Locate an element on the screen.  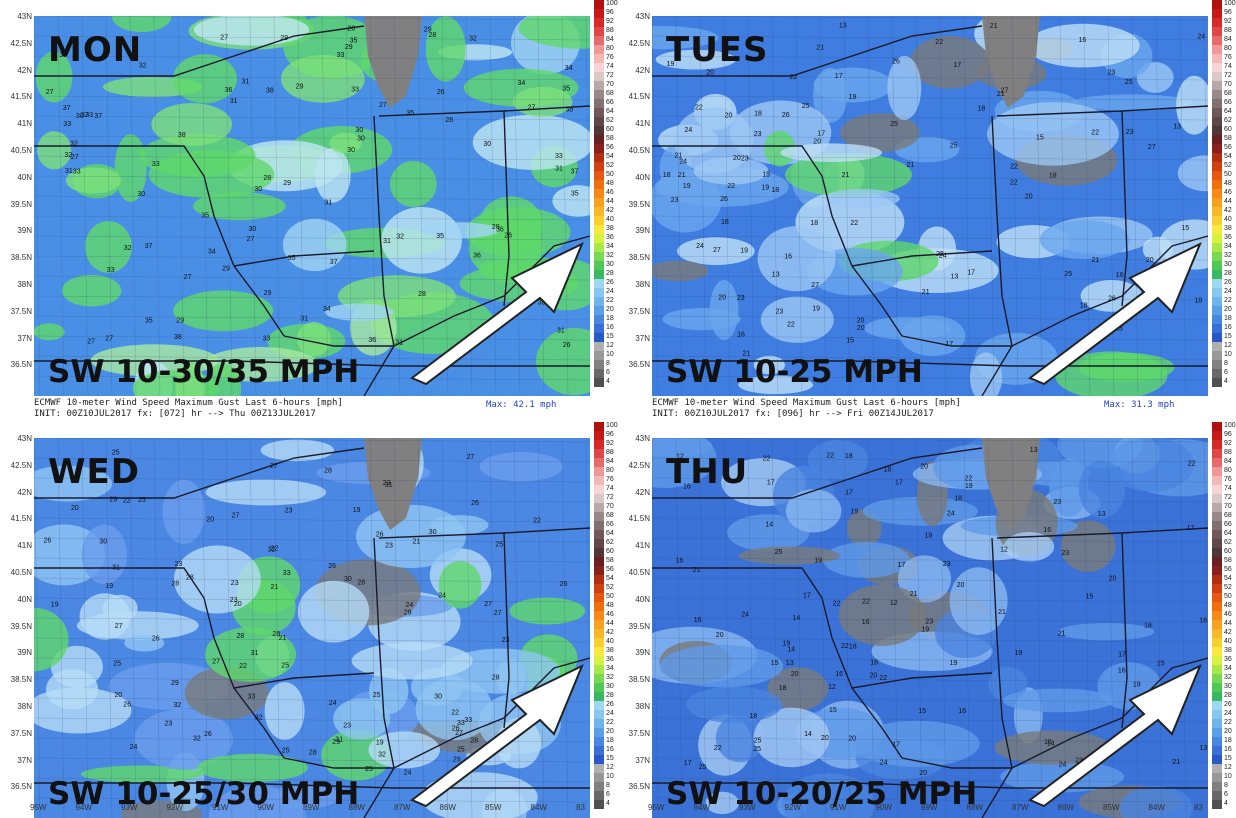
colorbar-label: 28 is located at coordinates (1228, 273).